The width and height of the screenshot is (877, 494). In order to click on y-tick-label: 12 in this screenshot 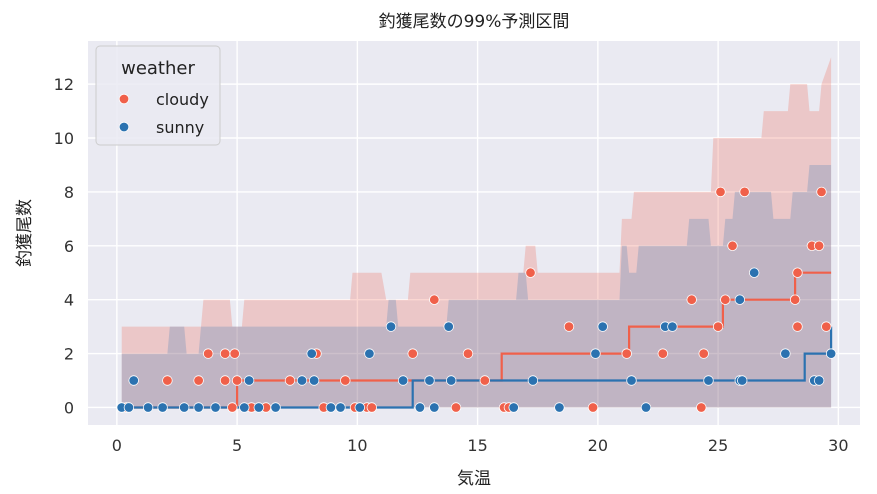, I will do `click(64, 84)`.